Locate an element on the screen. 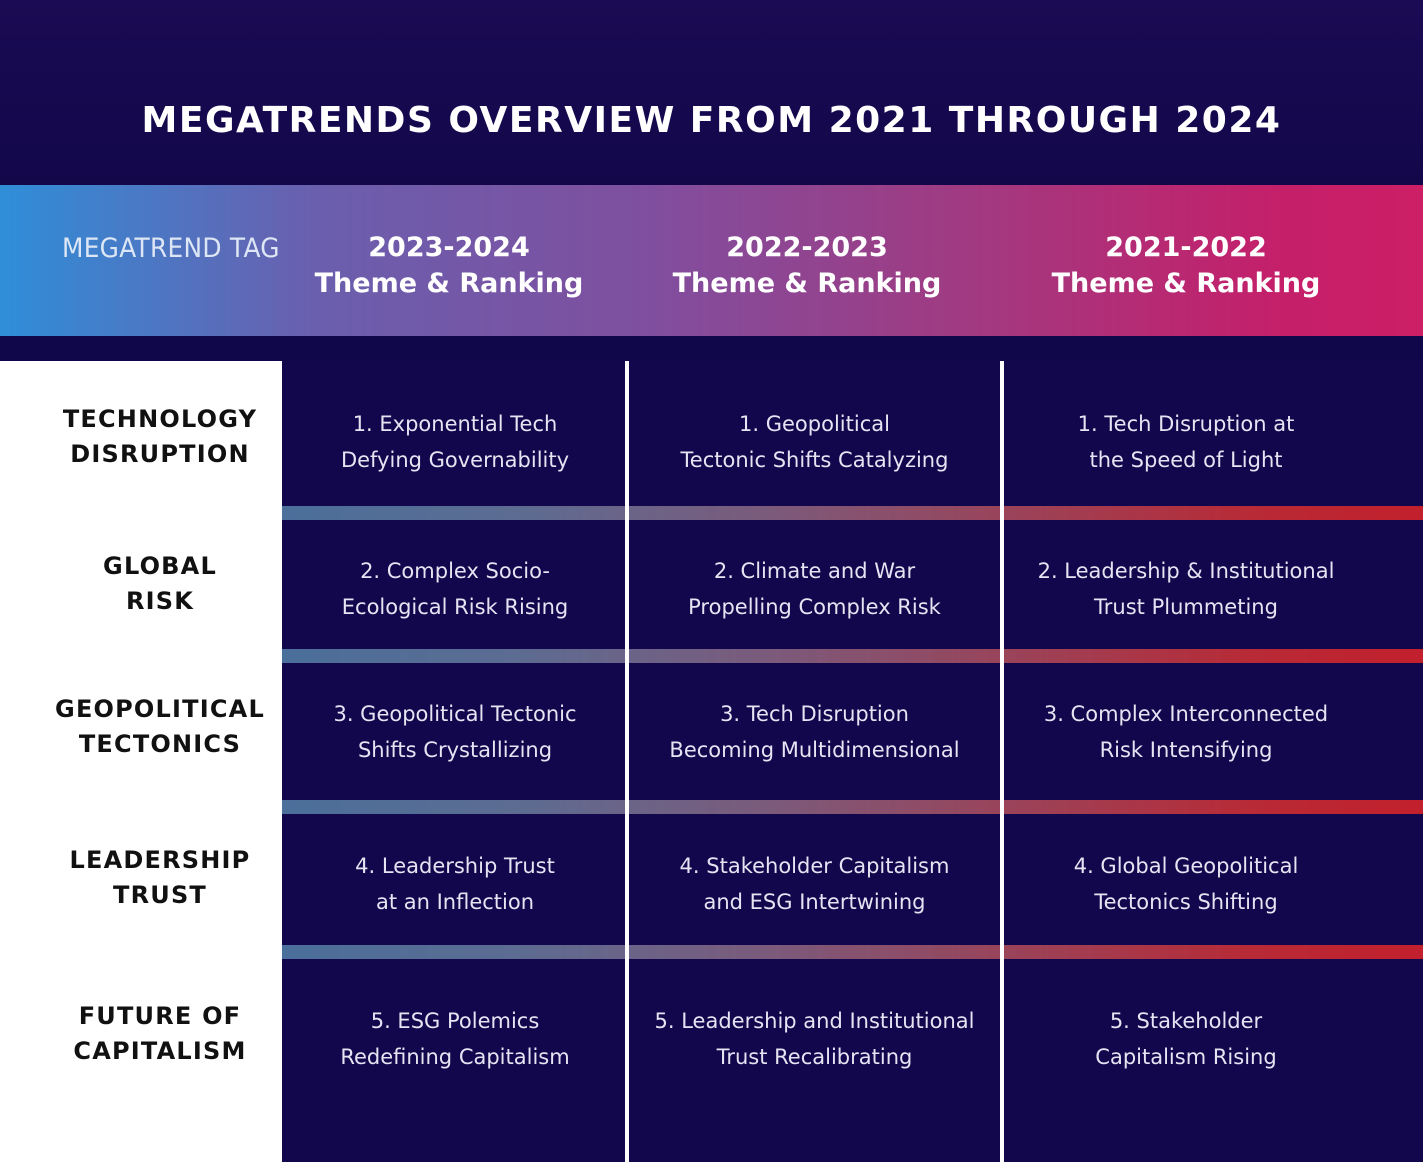 Image resolution: width=1423 pixels, height=1162 pixels. theme-line: 1. Geopolitical is located at coordinates (814, 424).